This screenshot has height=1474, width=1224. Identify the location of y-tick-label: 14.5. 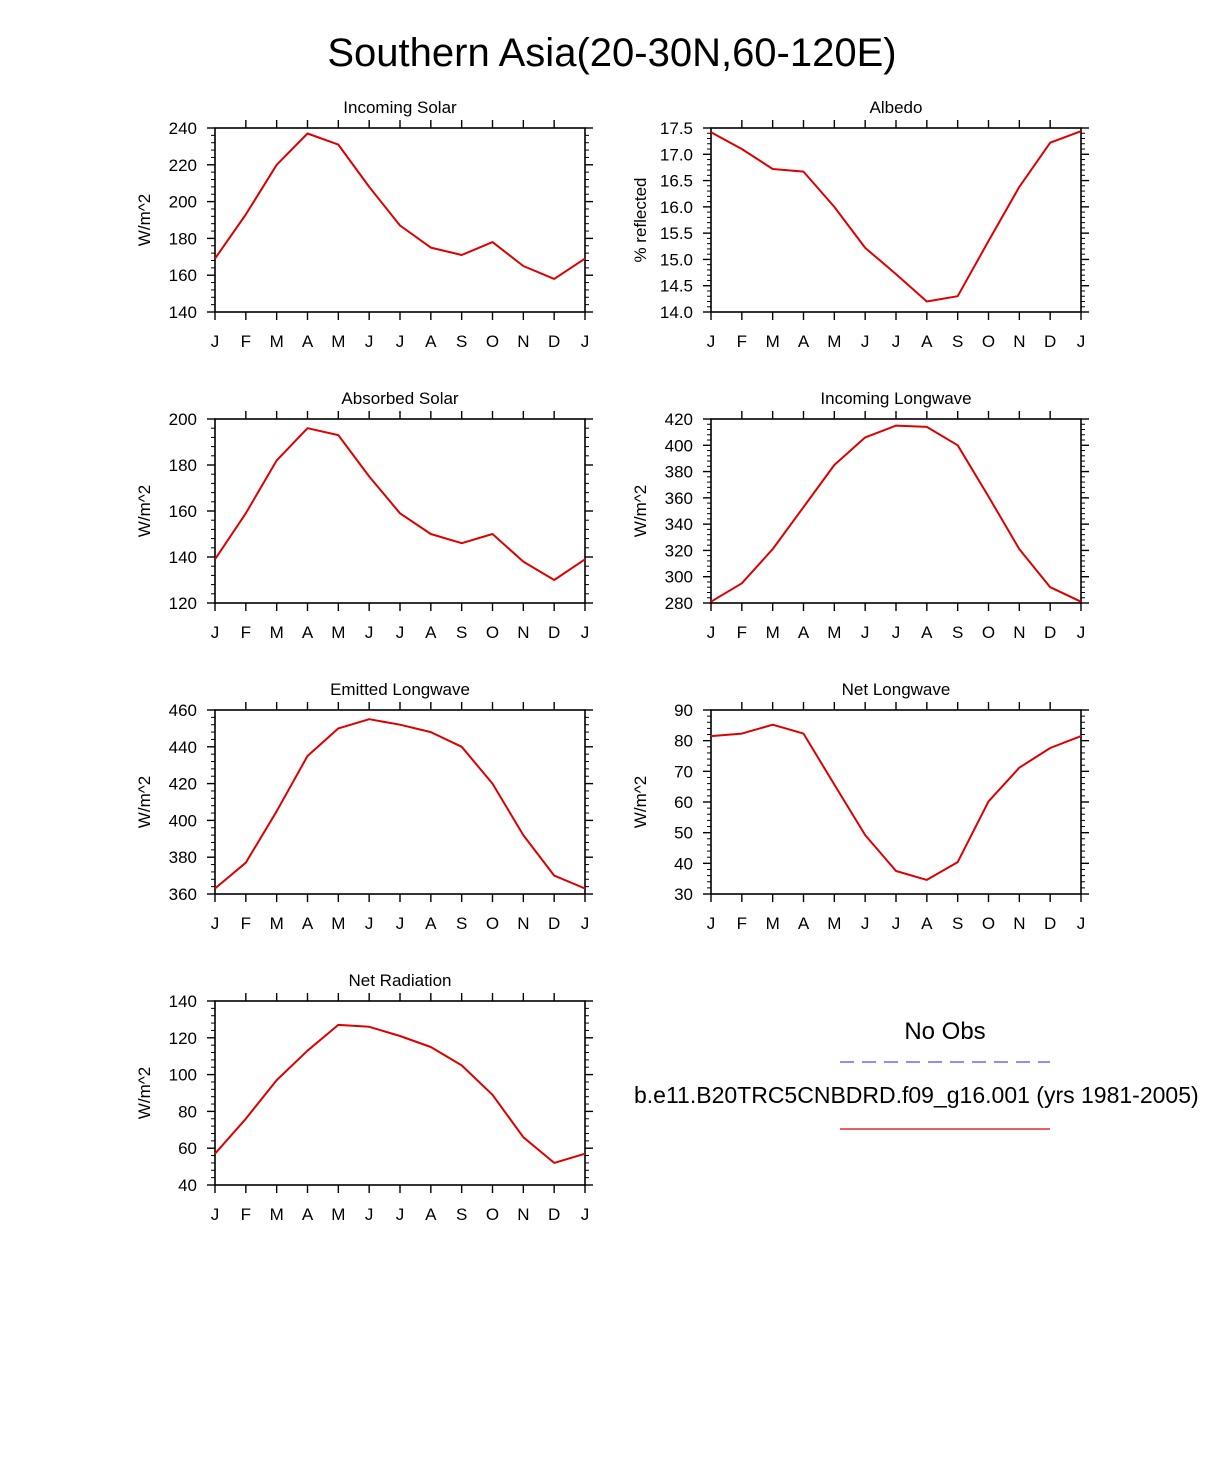
(676, 286).